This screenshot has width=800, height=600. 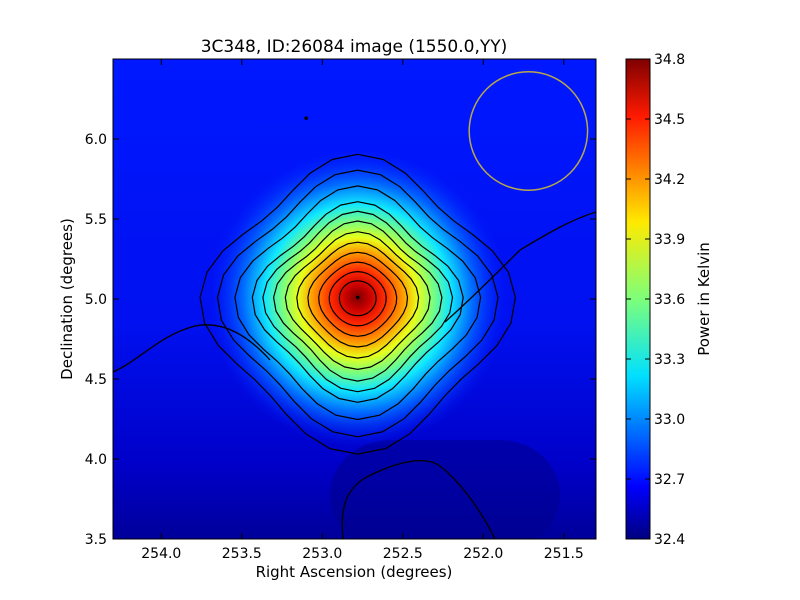 What do you see at coordinates (96, 380) in the screenshot?
I see `y-tick-label: 4.5` at bounding box center [96, 380].